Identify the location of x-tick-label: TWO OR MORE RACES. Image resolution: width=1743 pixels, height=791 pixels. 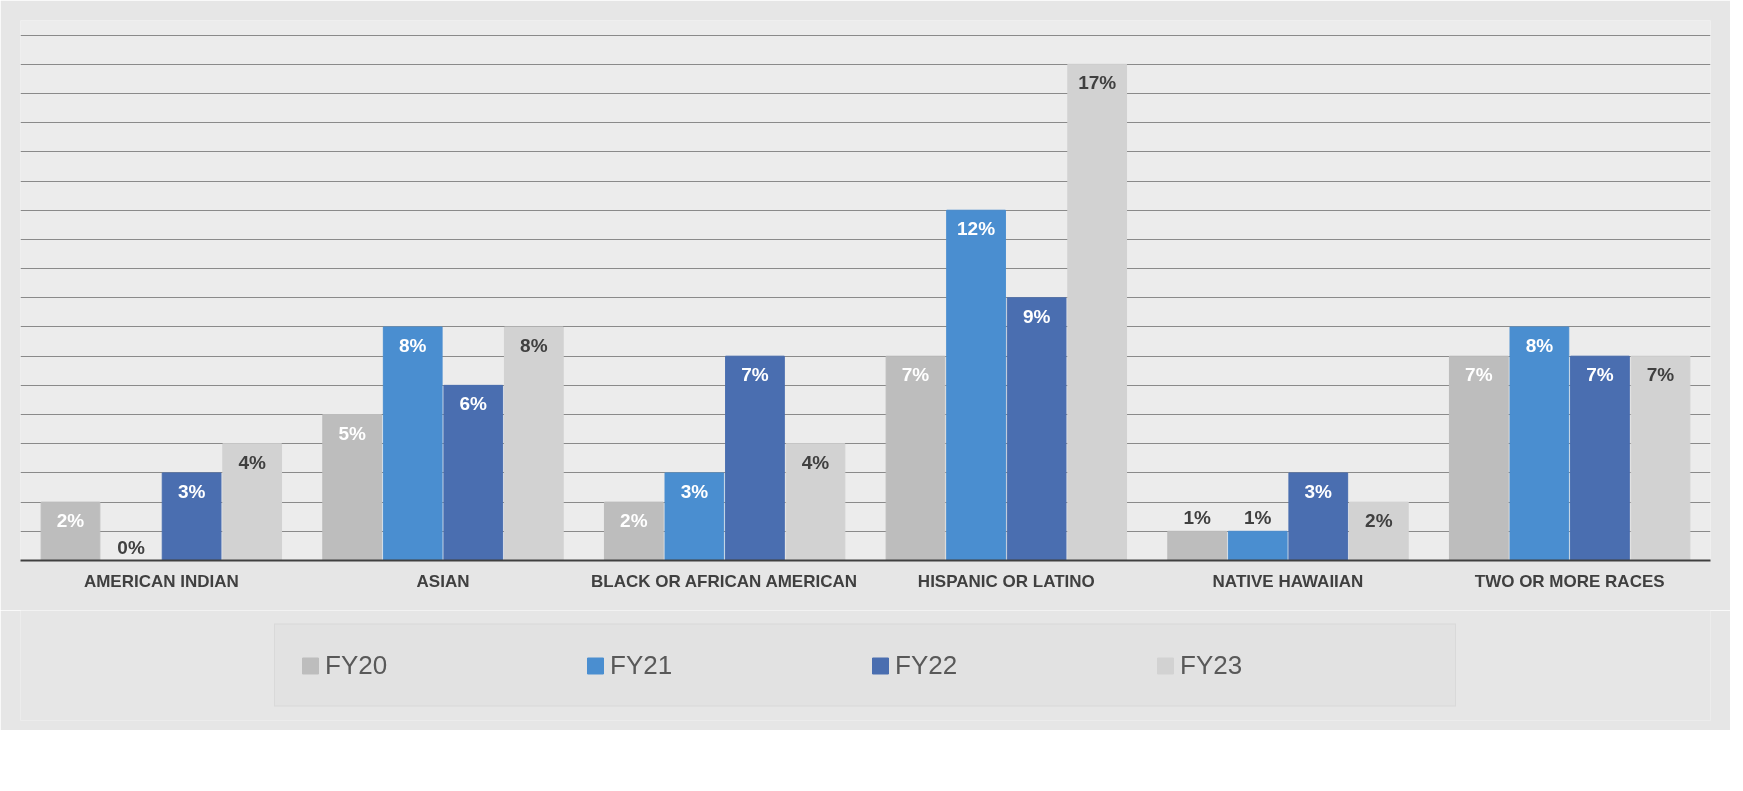
(1569, 581).